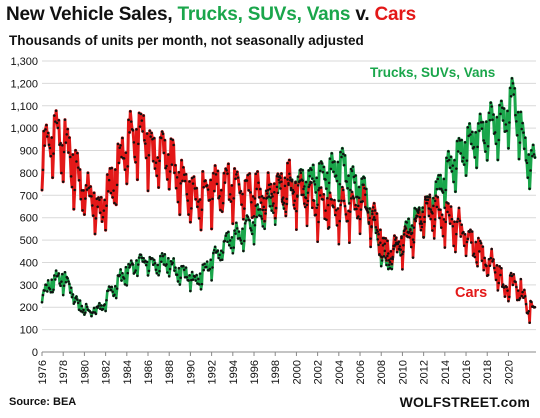  Describe the element at coordinates (107, 372) in the screenshot. I see `x-tick-label: 1982` at that location.